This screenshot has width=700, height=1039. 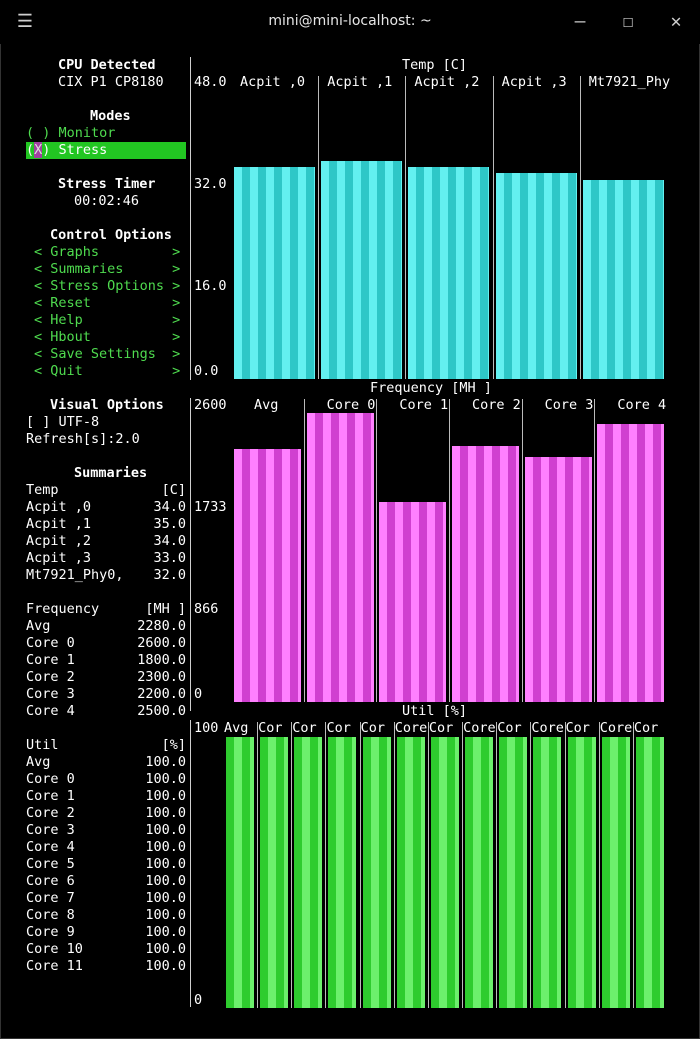 I want to click on summary-value: 2280.0, so click(x=161, y=626).